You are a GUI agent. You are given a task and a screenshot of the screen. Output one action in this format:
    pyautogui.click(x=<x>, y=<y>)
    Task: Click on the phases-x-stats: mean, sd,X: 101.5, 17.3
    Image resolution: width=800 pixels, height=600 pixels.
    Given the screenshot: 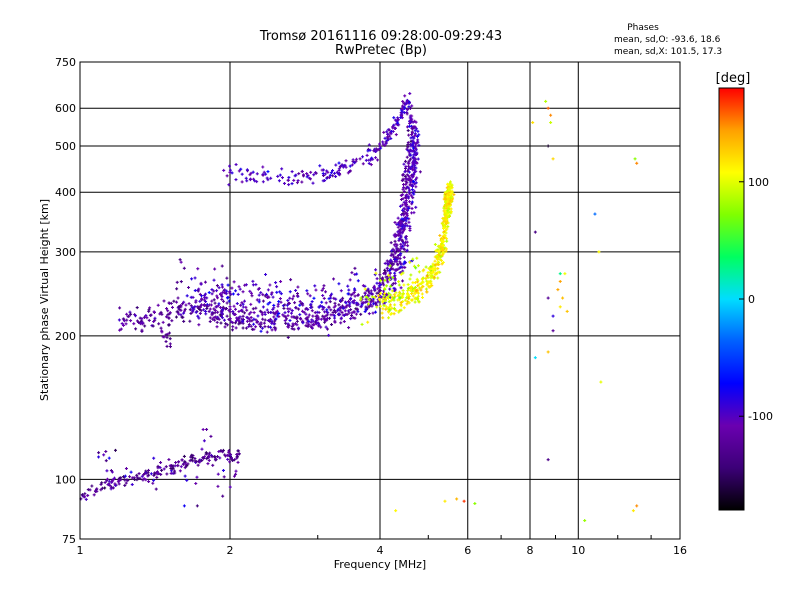 What is the action you would take?
    pyautogui.click(x=668, y=52)
    